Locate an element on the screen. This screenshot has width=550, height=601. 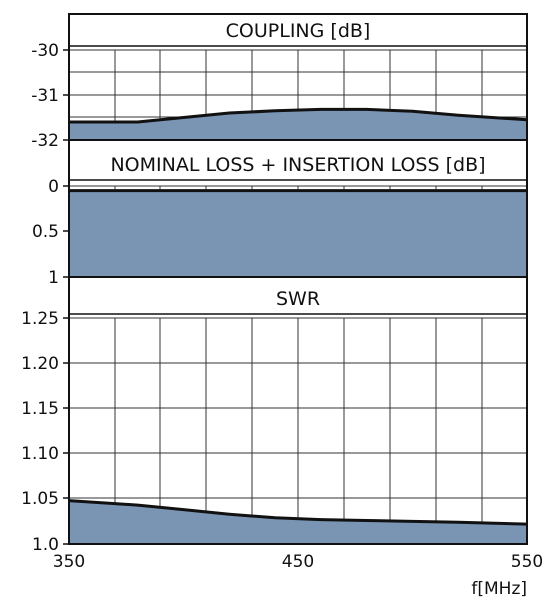
panel-3-title: SWR is located at coordinates (298, 299).